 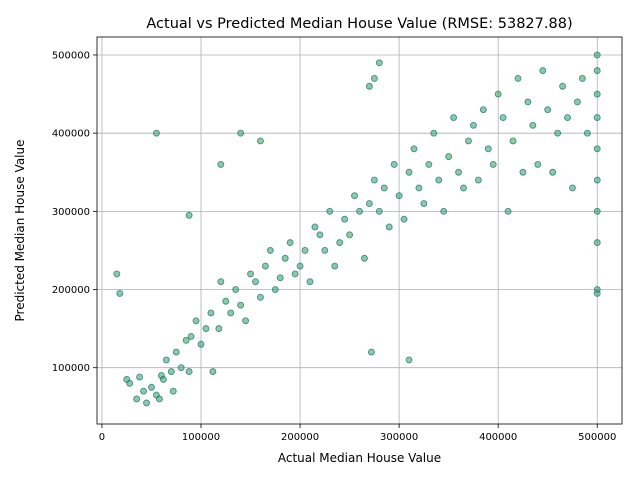 I want to click on y-axis-ticks: 100000 200000 300000 400000 500000, so click(x=74, y=212).